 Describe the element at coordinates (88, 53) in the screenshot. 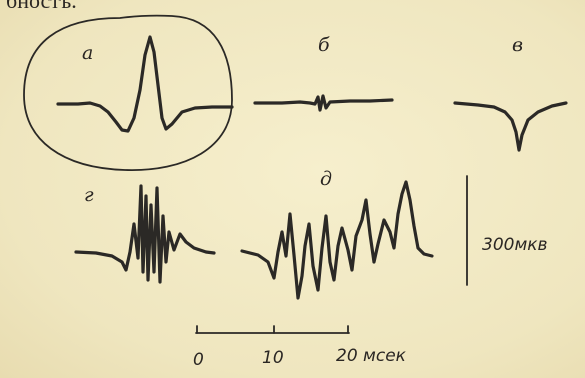

I see `panel-label-a: а` at that location.